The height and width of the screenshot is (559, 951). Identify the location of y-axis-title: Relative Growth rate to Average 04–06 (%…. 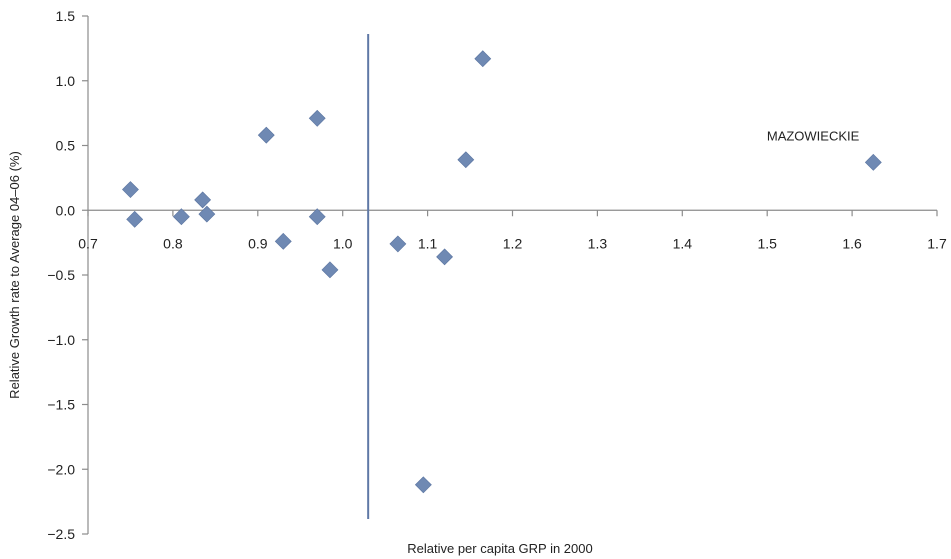
(14, 275).